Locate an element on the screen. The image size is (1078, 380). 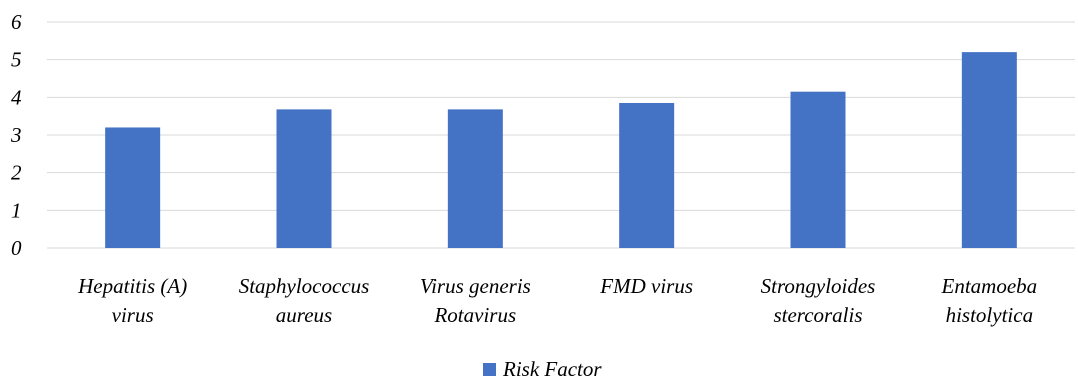
y-tick-label: 1 is located at coordinates (16, 210).